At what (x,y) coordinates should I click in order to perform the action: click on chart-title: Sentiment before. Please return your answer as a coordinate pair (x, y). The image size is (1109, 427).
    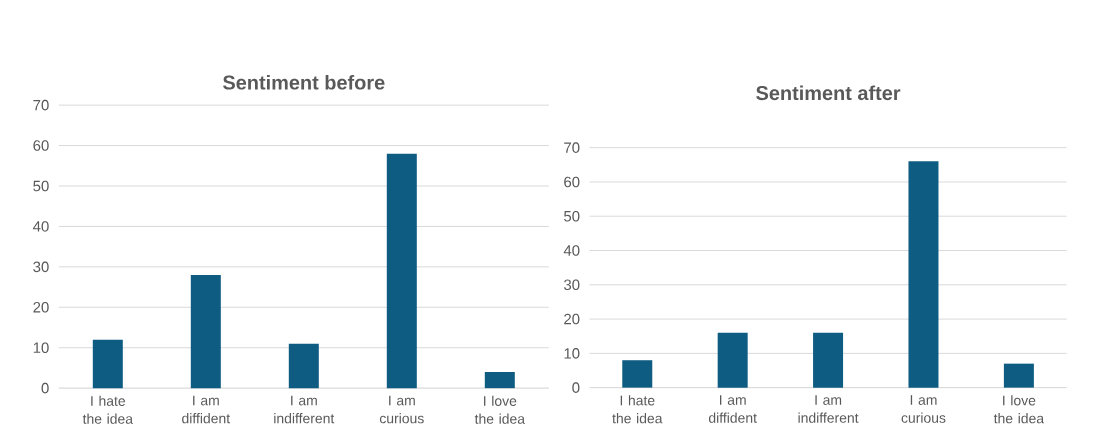
    Looking at the image, I should click on (304, 82).